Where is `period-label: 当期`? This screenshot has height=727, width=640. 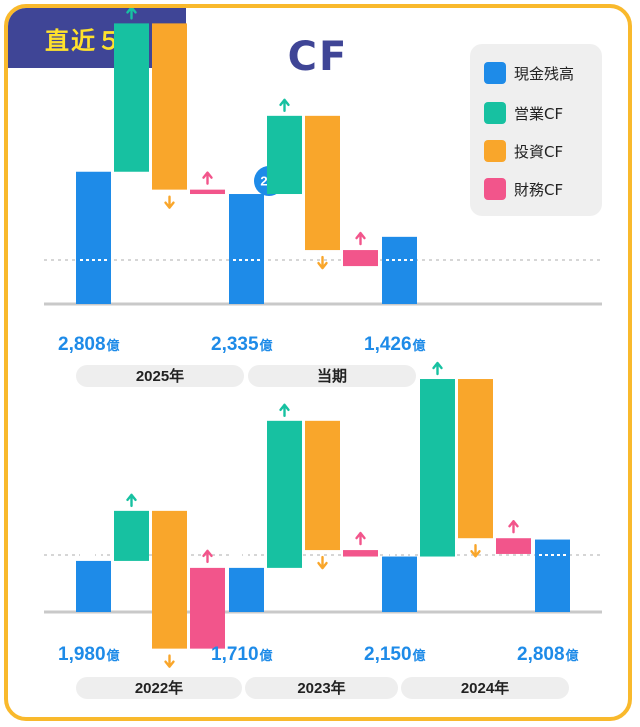
period-label: 当期 is located at coordinates (332, 376).